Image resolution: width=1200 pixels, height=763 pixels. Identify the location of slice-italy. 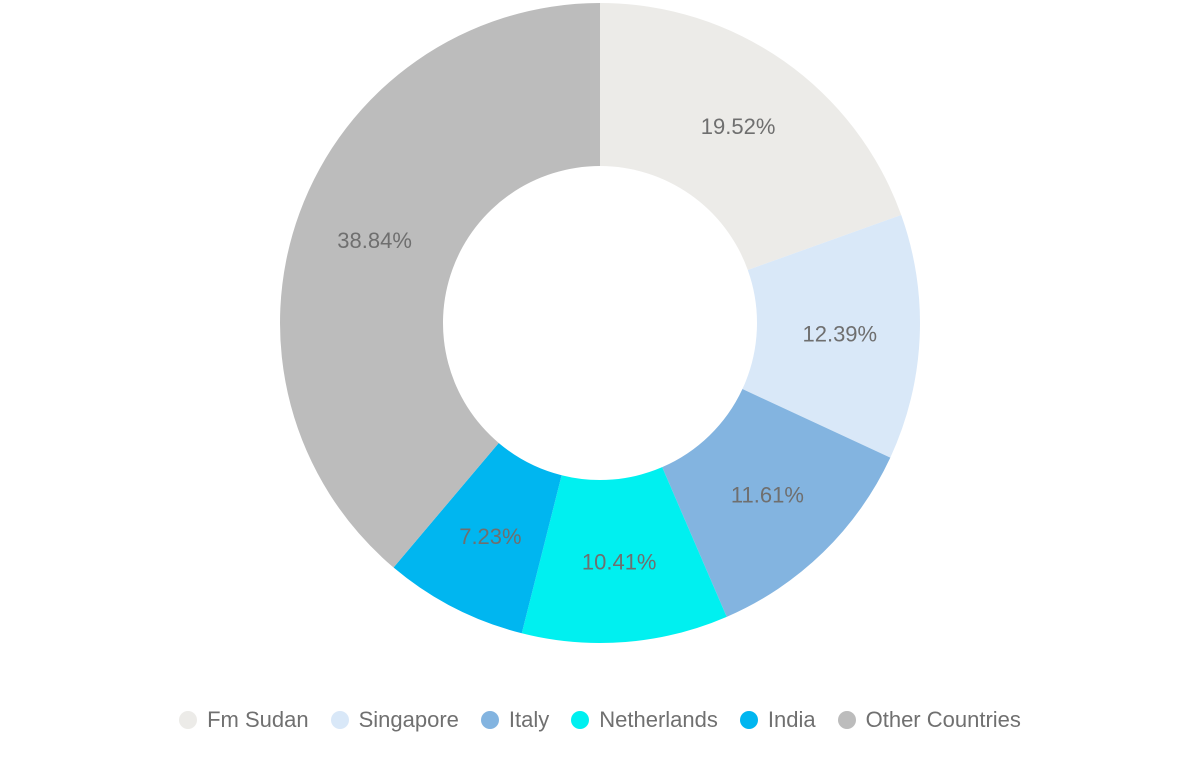
(776, 503).